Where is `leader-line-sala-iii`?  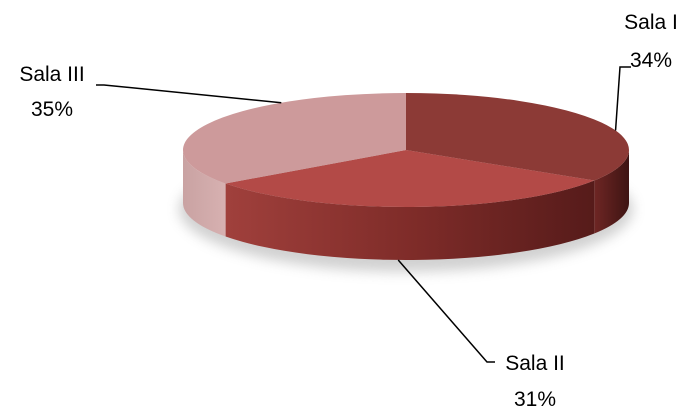 leader-line-sala-iii is located at coordinates (189, 94).